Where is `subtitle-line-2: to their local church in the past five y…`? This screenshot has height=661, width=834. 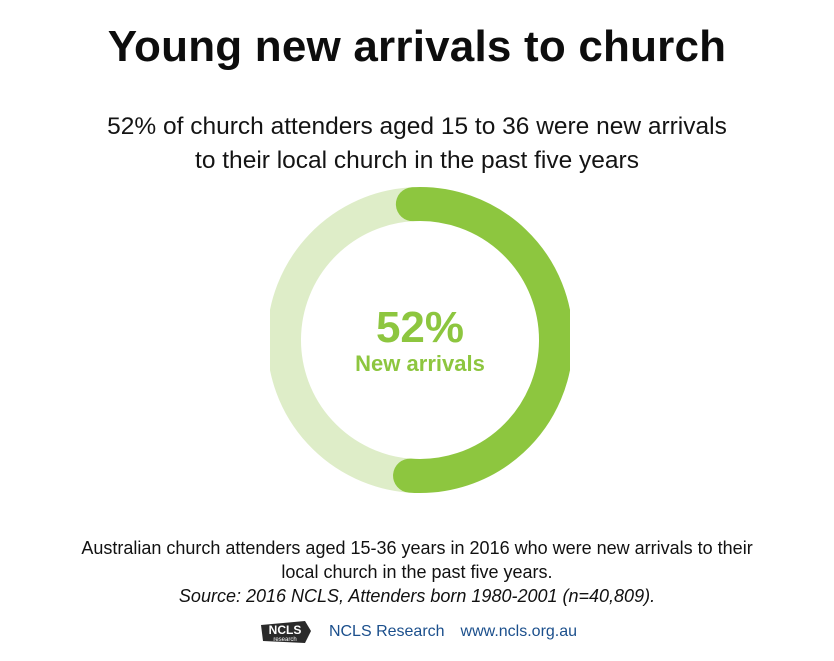
subtitle-line-2: to their local church in the past five y… is located at coordinates (417, 160).